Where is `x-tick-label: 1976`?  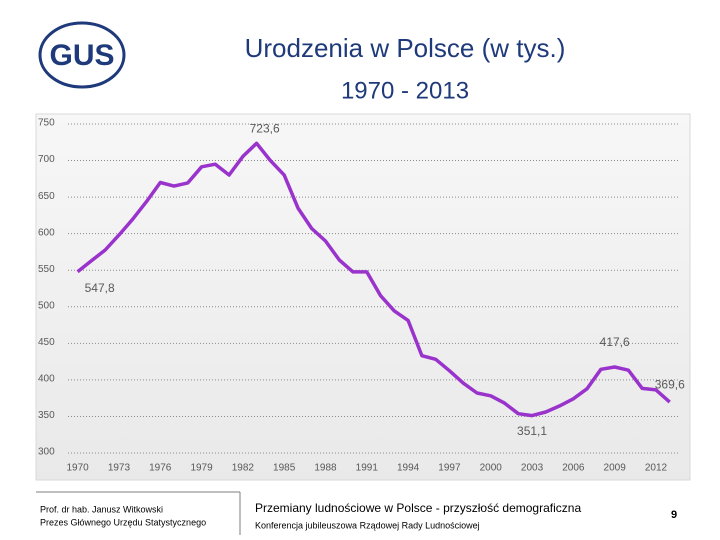 x-tick-label: 1976 is located at coordinates (160, 468).